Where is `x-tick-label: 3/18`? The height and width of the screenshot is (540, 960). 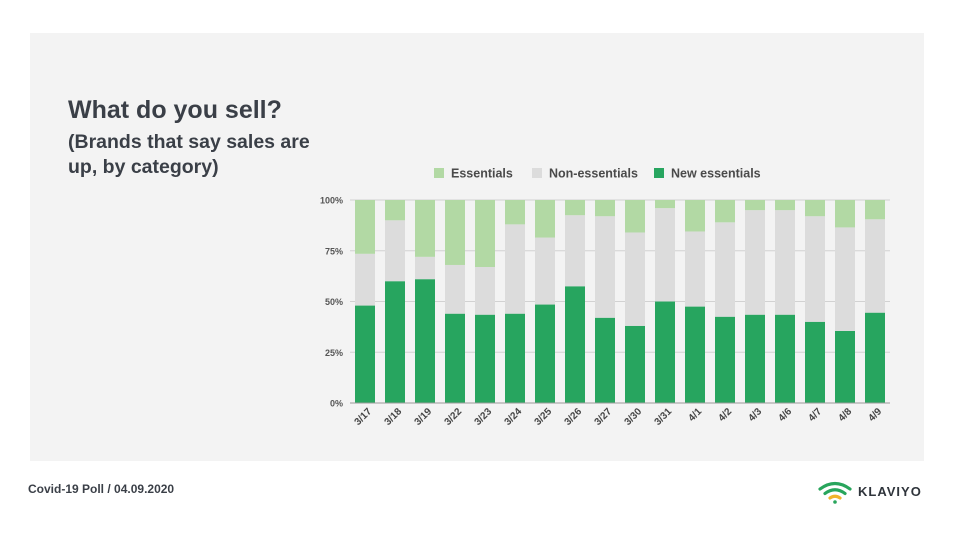 x-tick-label: 3/18 is located at coordinates (394, 417).